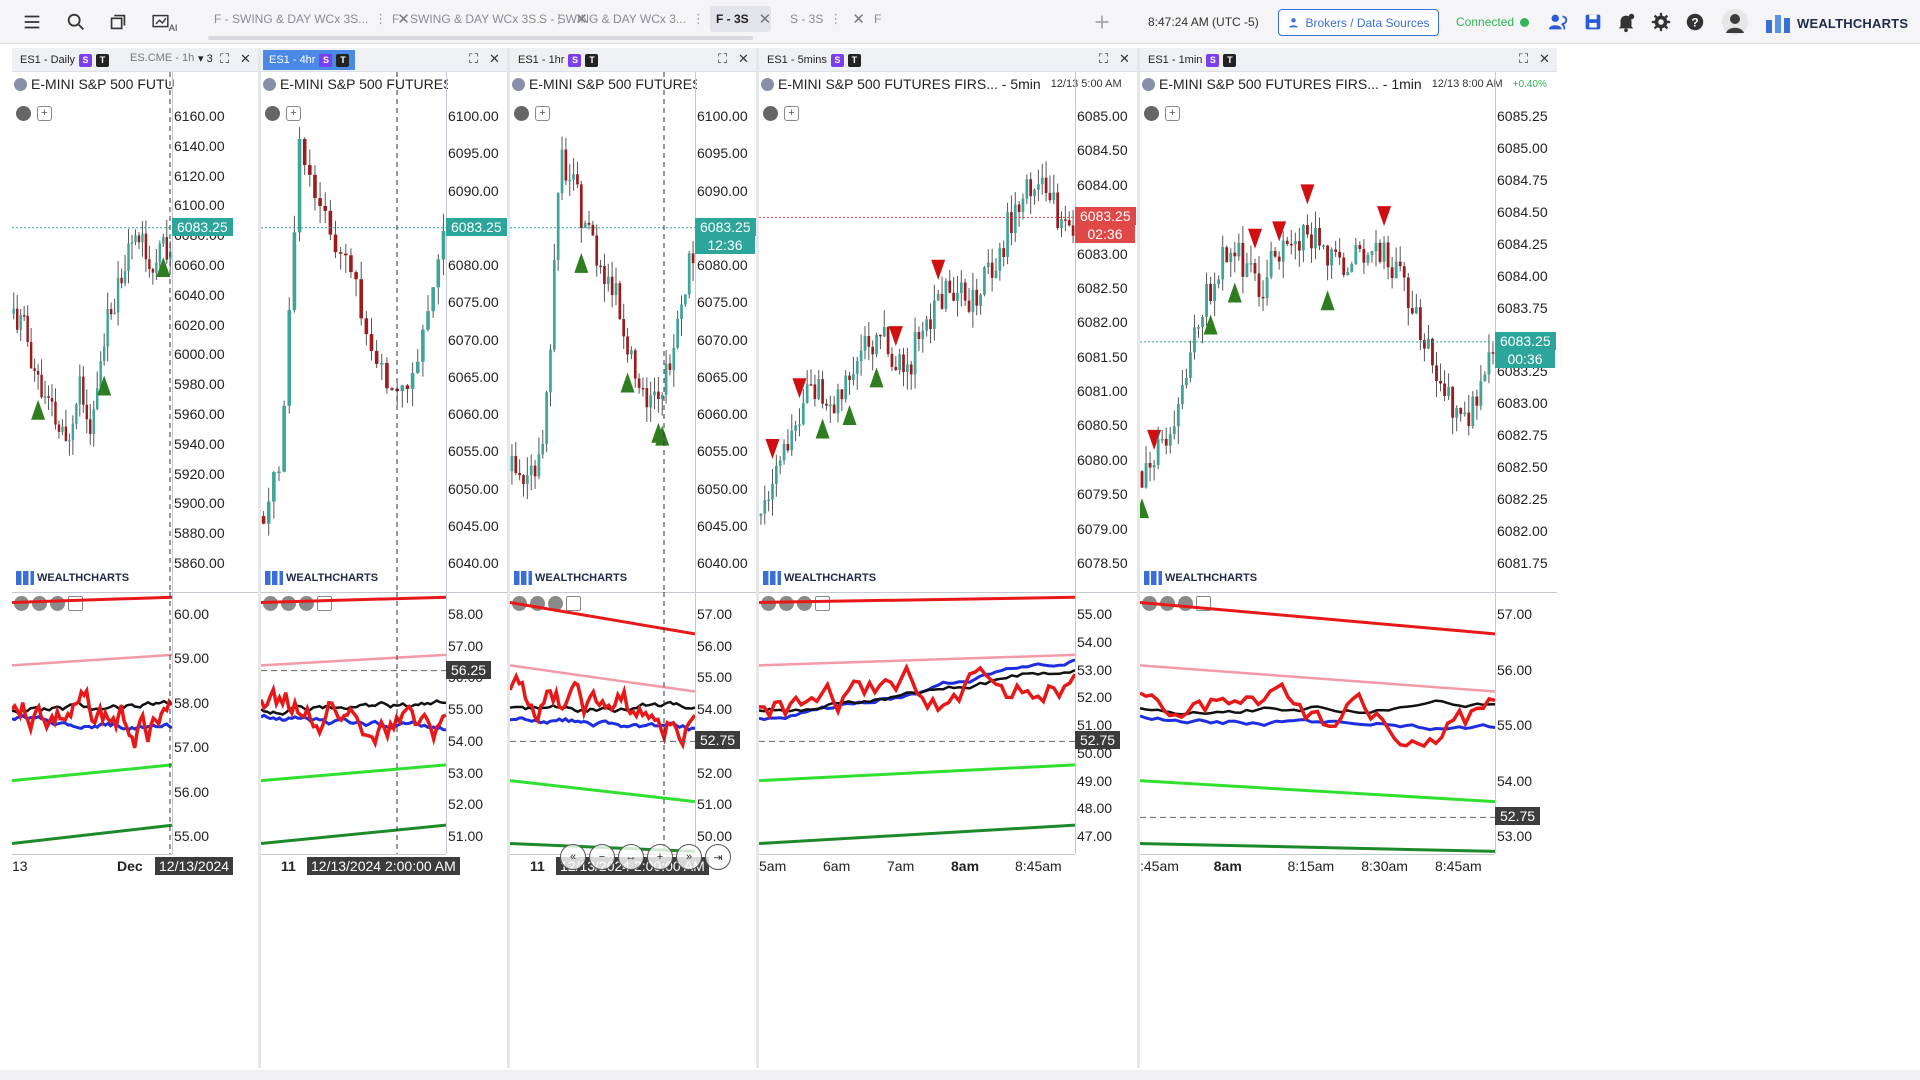 The image size is (1920, 1080). Describe the element at coordinates (76, 22) in the screenshot. I see `search-icon` at that location.